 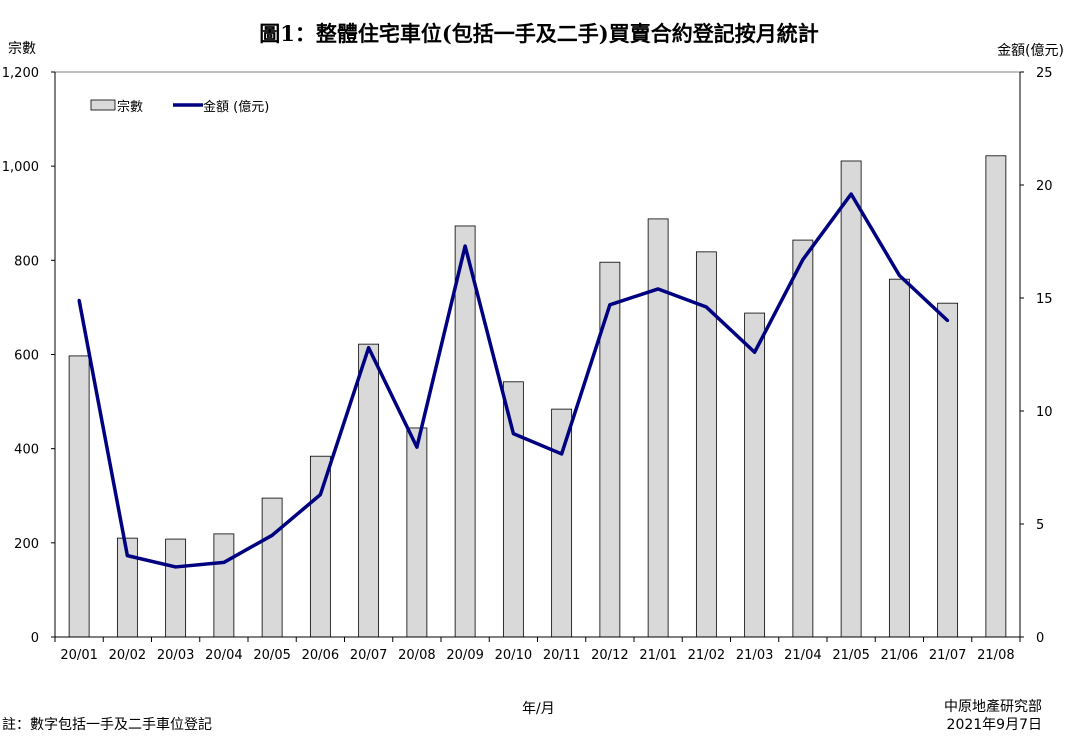 What do you see at coordinates (1030, 51) in the screenshot?
I see `right-axis-label: 金額(億元)` at bounding box center [1030, 51].